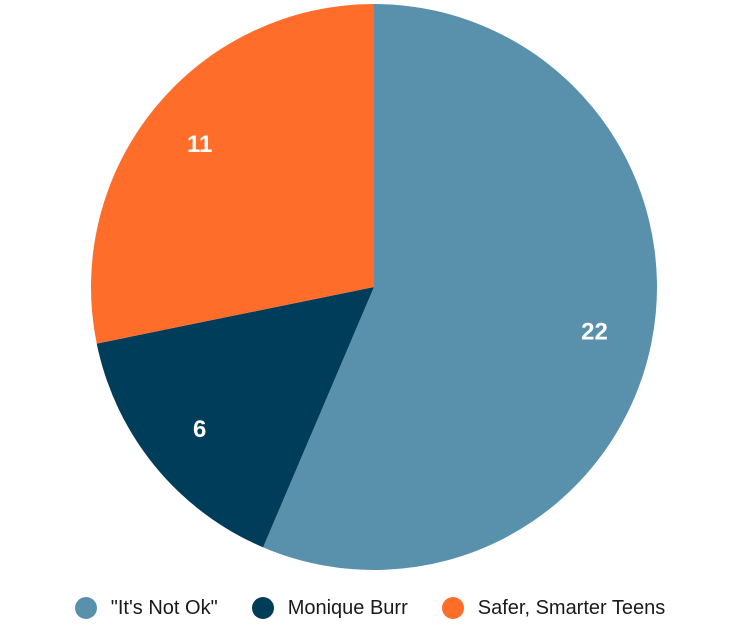  Describe the element at coordinates (347, 607) in the screenshot. I see `legend-label: Monique Burr` at that location.